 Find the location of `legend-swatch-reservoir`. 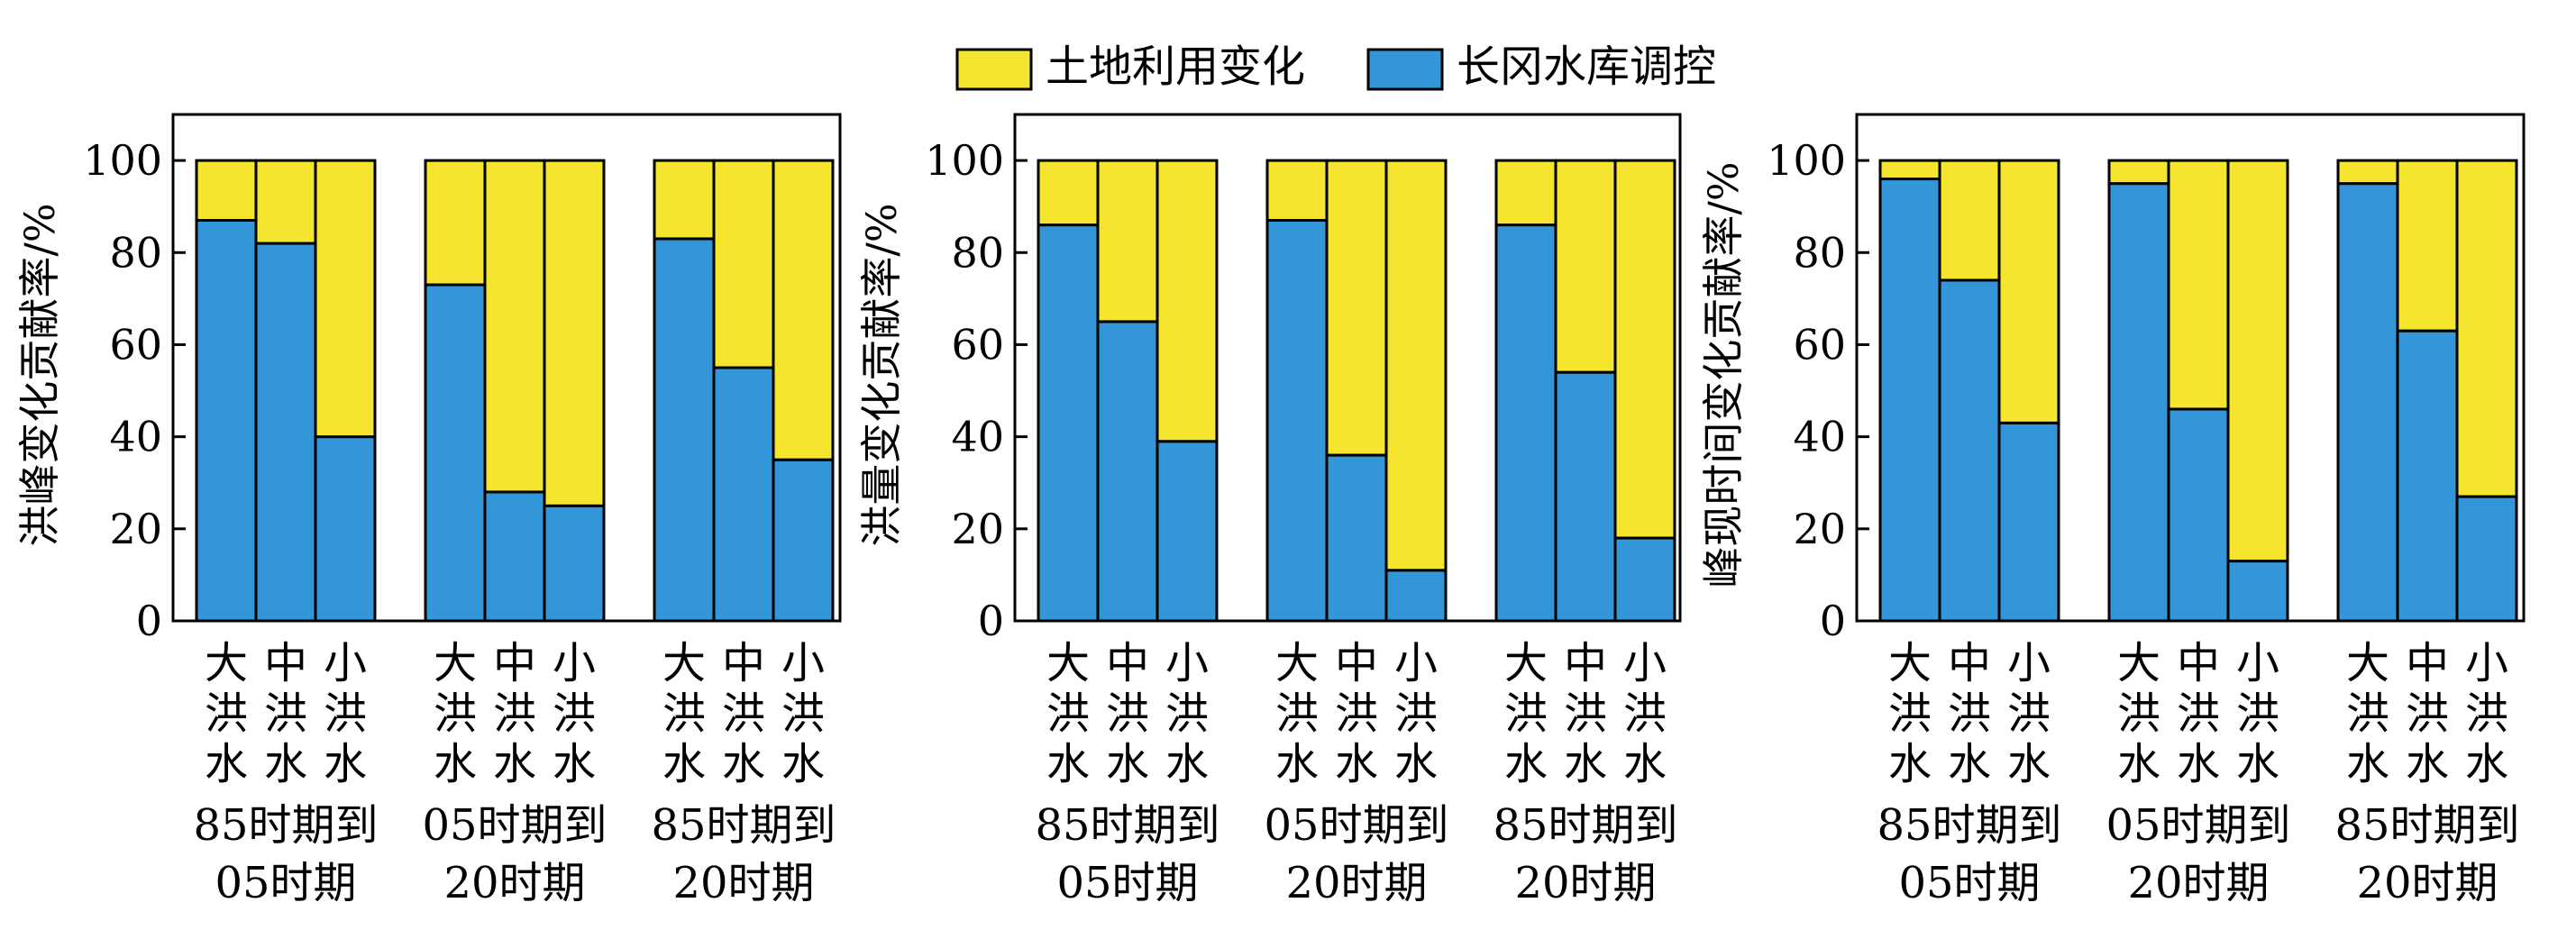

legend-swatch-reservoir is located at coordinates (1405, 69).